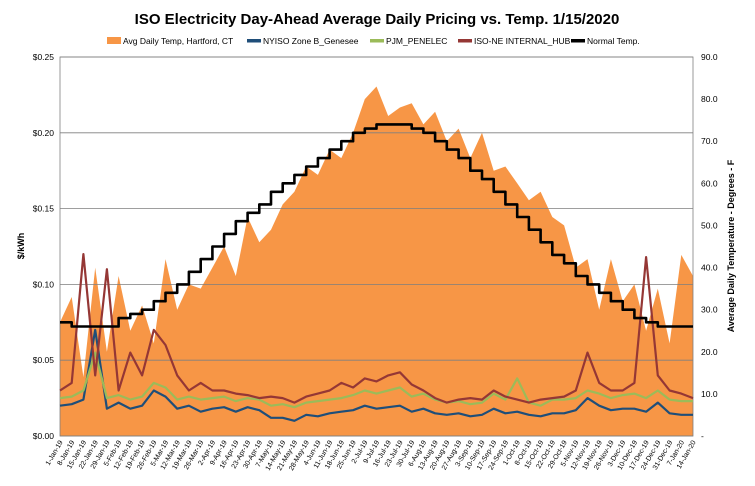 The width and height of the screenshot is (755, 486). Describe the element at coordinates (613, 41) in the screenshot. I see `legend-label-4: Normal Temp.` at that location.